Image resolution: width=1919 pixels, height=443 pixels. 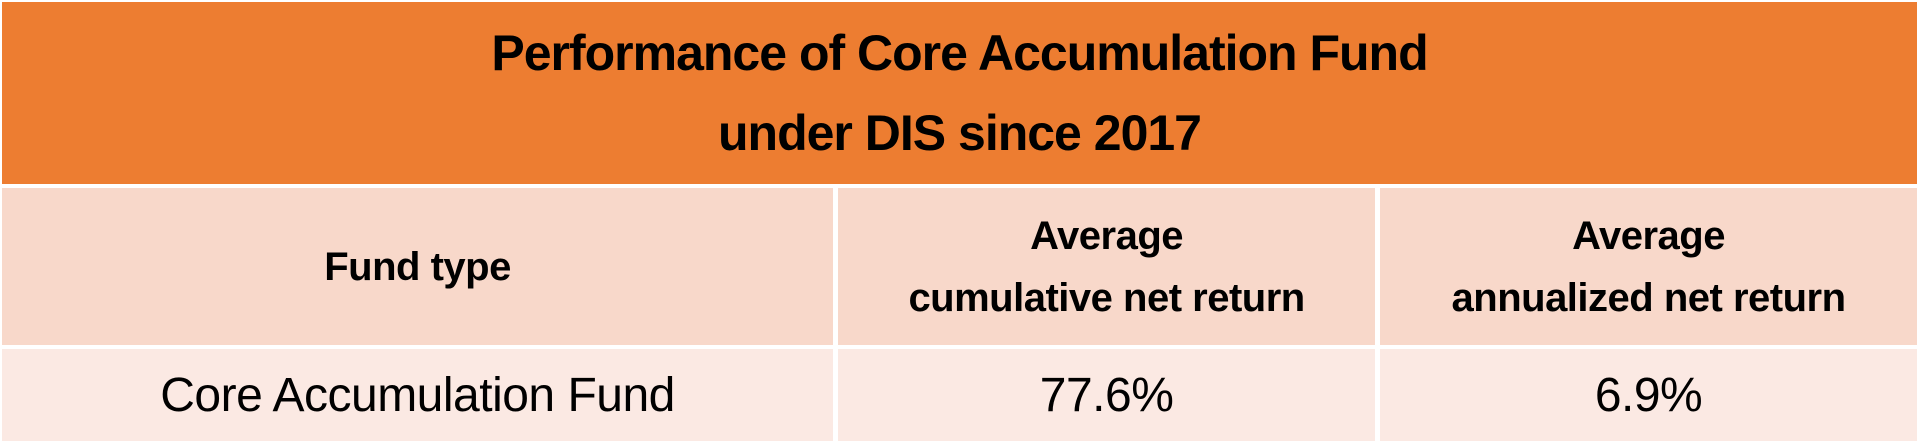 What do you see at coordinates (1648, 235) in the screenshot?
I see `header-annualized-line1: Average` at bounding box center [1648, 235].